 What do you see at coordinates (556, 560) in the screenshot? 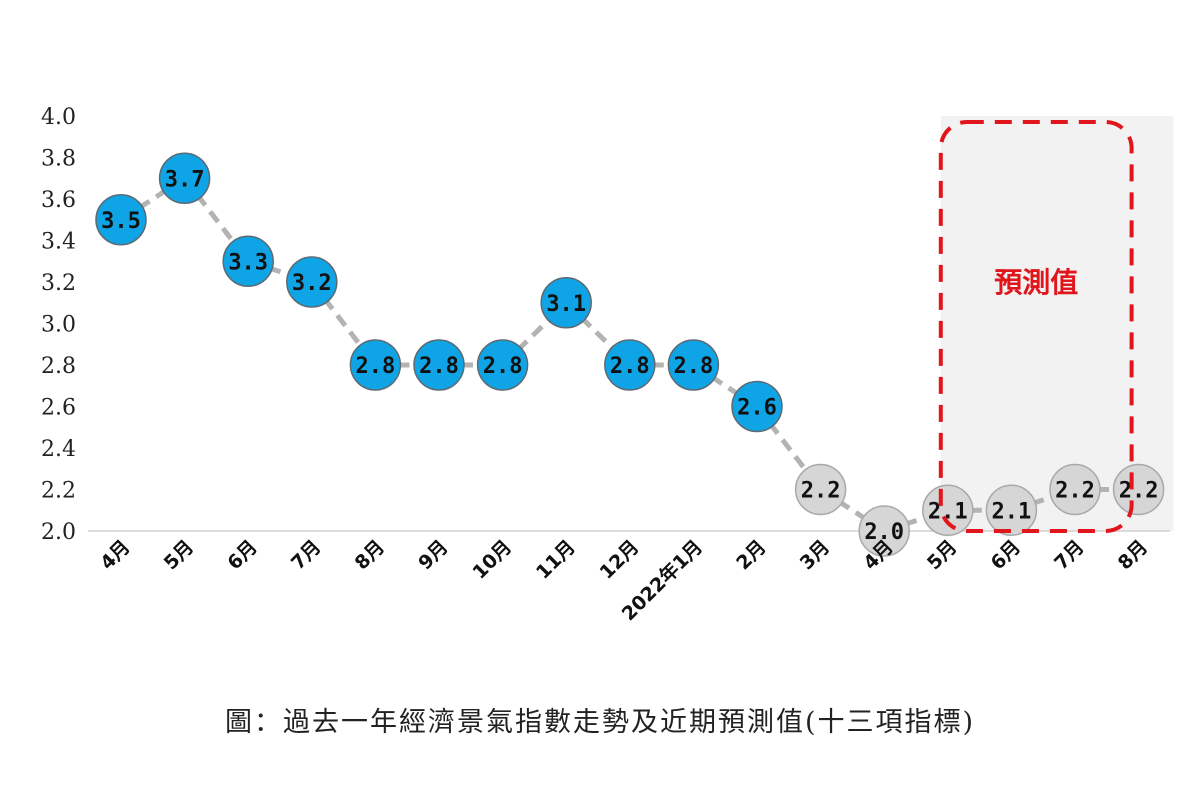
I see `x-tick-label: 11月` at bounding box center [556, 560].